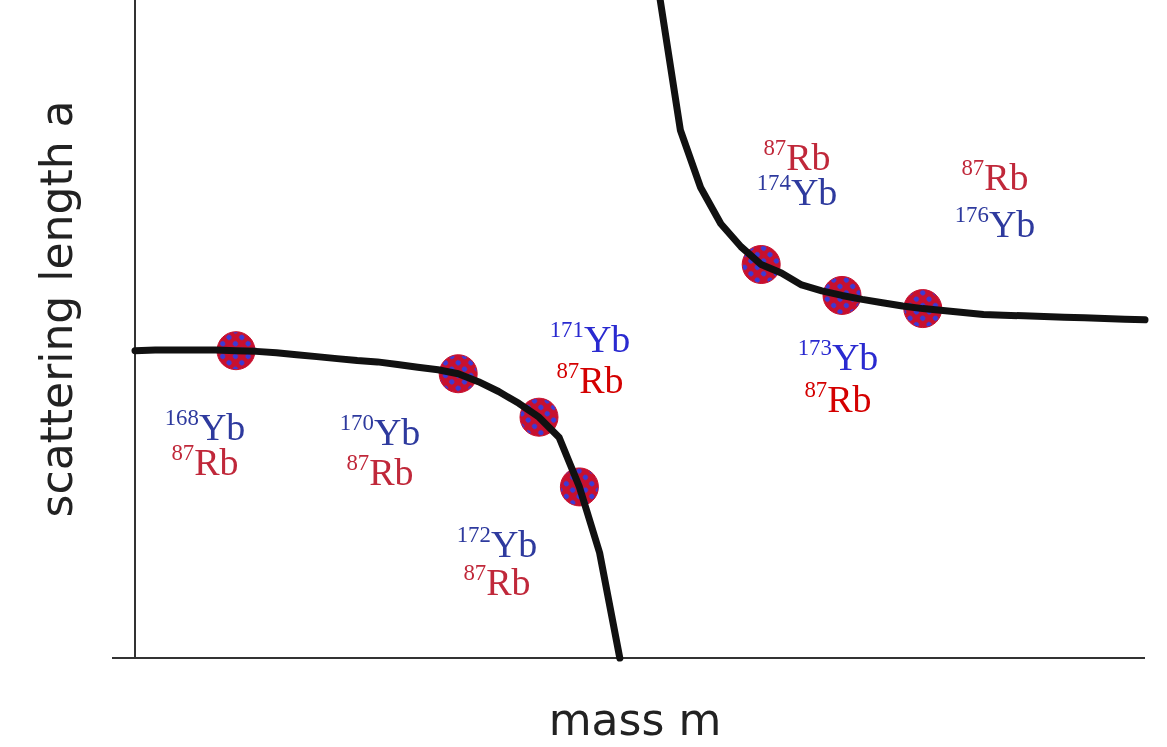  I want to click on y-axis-title: scattering length a, so click(56, 309).